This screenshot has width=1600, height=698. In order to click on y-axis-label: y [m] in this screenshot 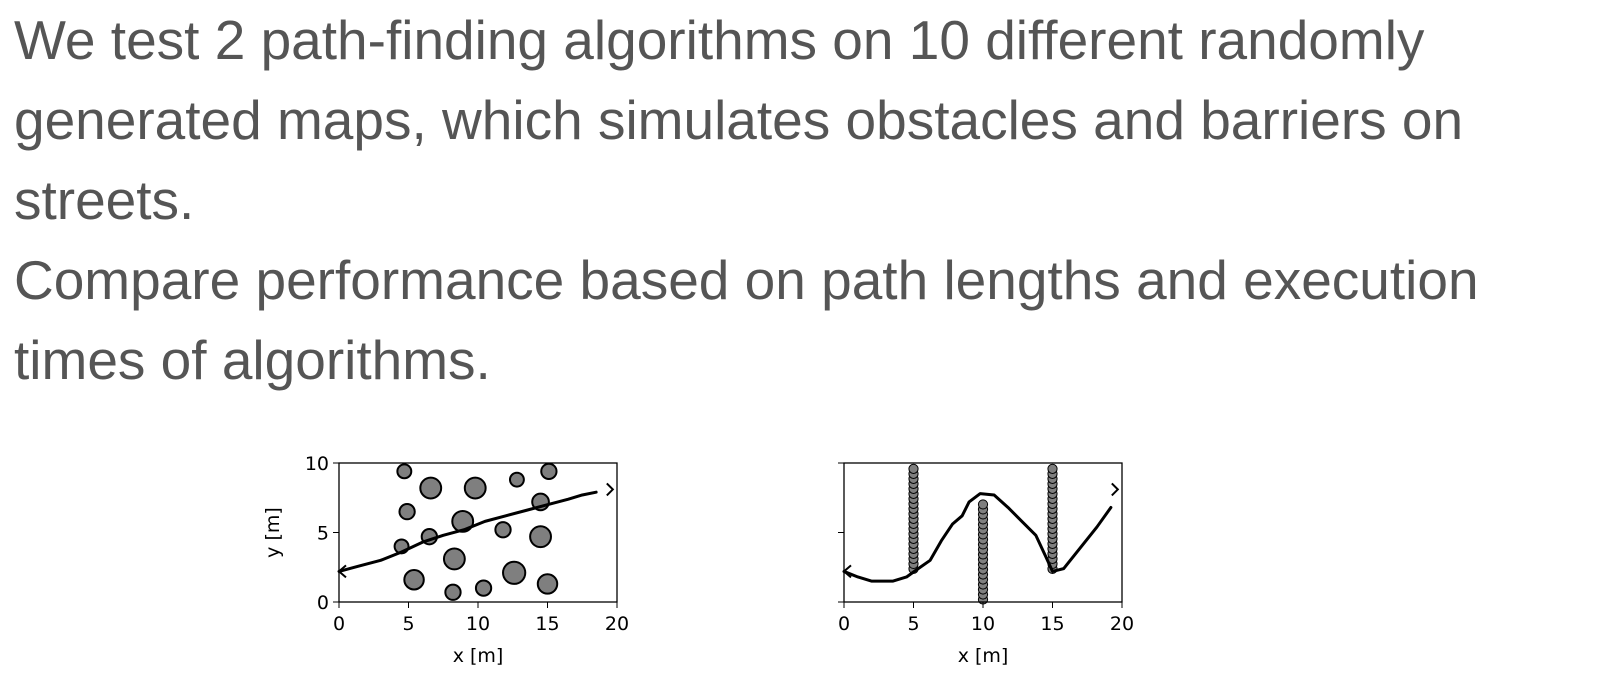, I will do `click(273, 532)`.